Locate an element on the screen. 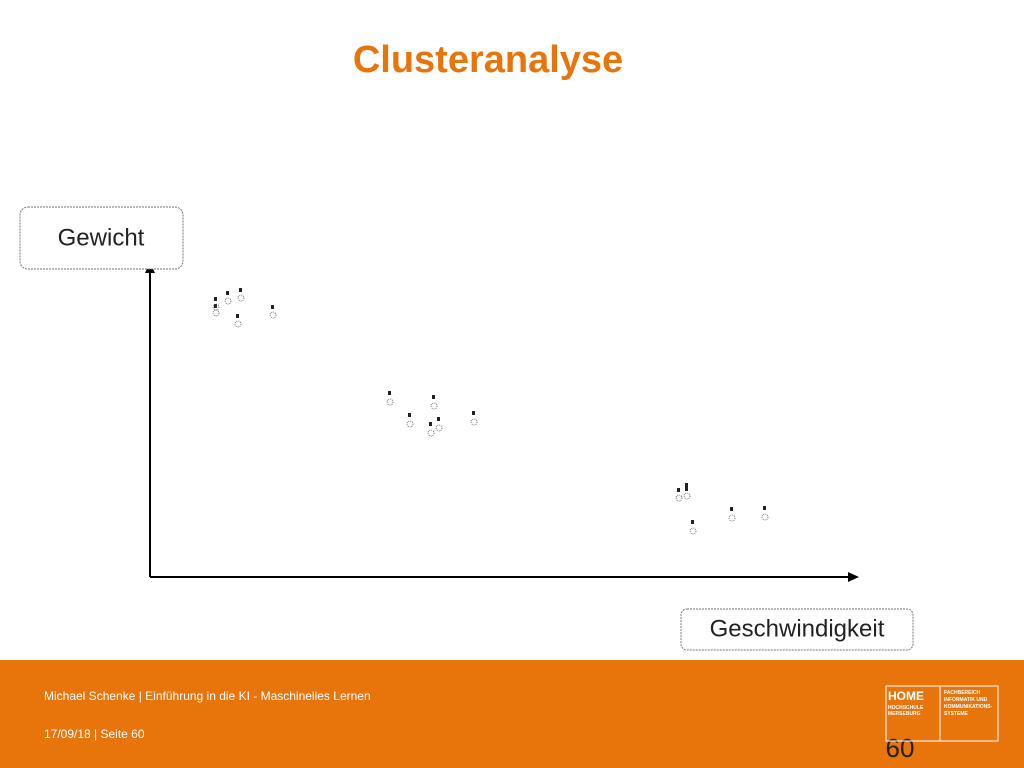 Image resolution: width=1024 pixels, height=768 pixels. logo-school-box: HOCHSCHULE MERSEBURG is located at coordinates (906, 711).